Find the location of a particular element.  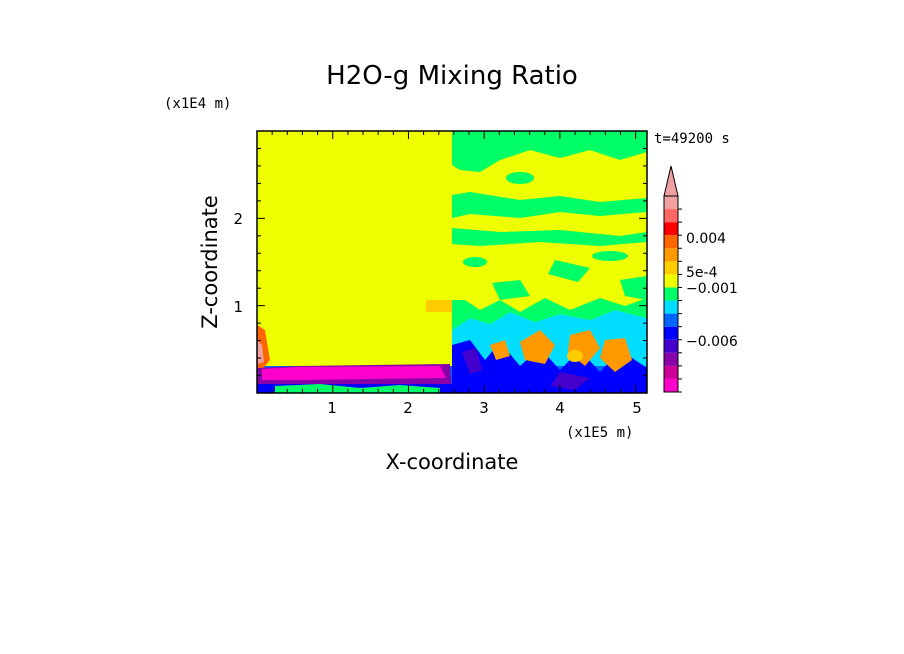

y-tick-label: 1 is located at coordinates (238, 307).